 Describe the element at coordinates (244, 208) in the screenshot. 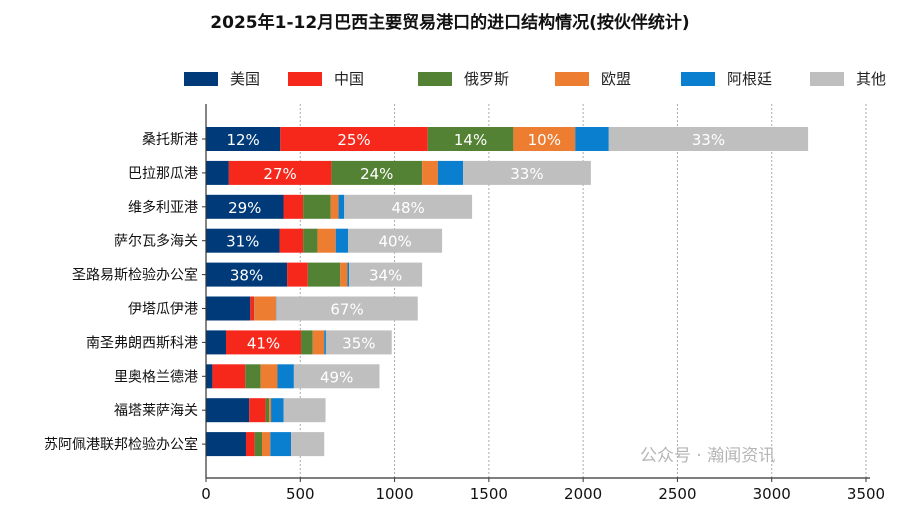

I see `data-label: 29%` at that location.